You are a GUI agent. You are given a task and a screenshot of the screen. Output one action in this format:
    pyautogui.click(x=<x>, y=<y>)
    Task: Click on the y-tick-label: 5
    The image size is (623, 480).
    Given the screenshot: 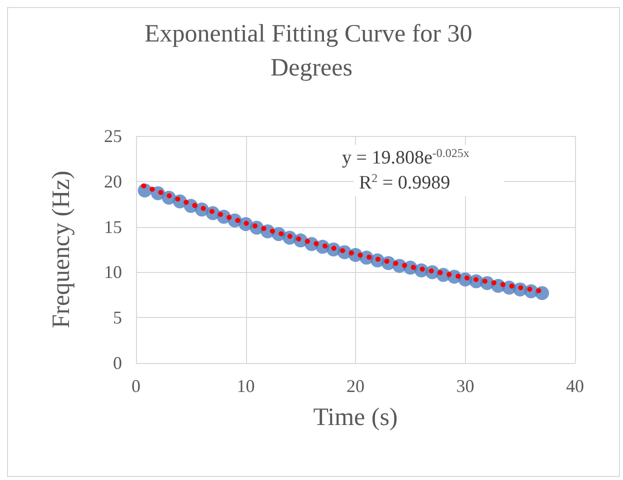 What is the action you would take?
    pyautogui.click(x=117, y=318)
    